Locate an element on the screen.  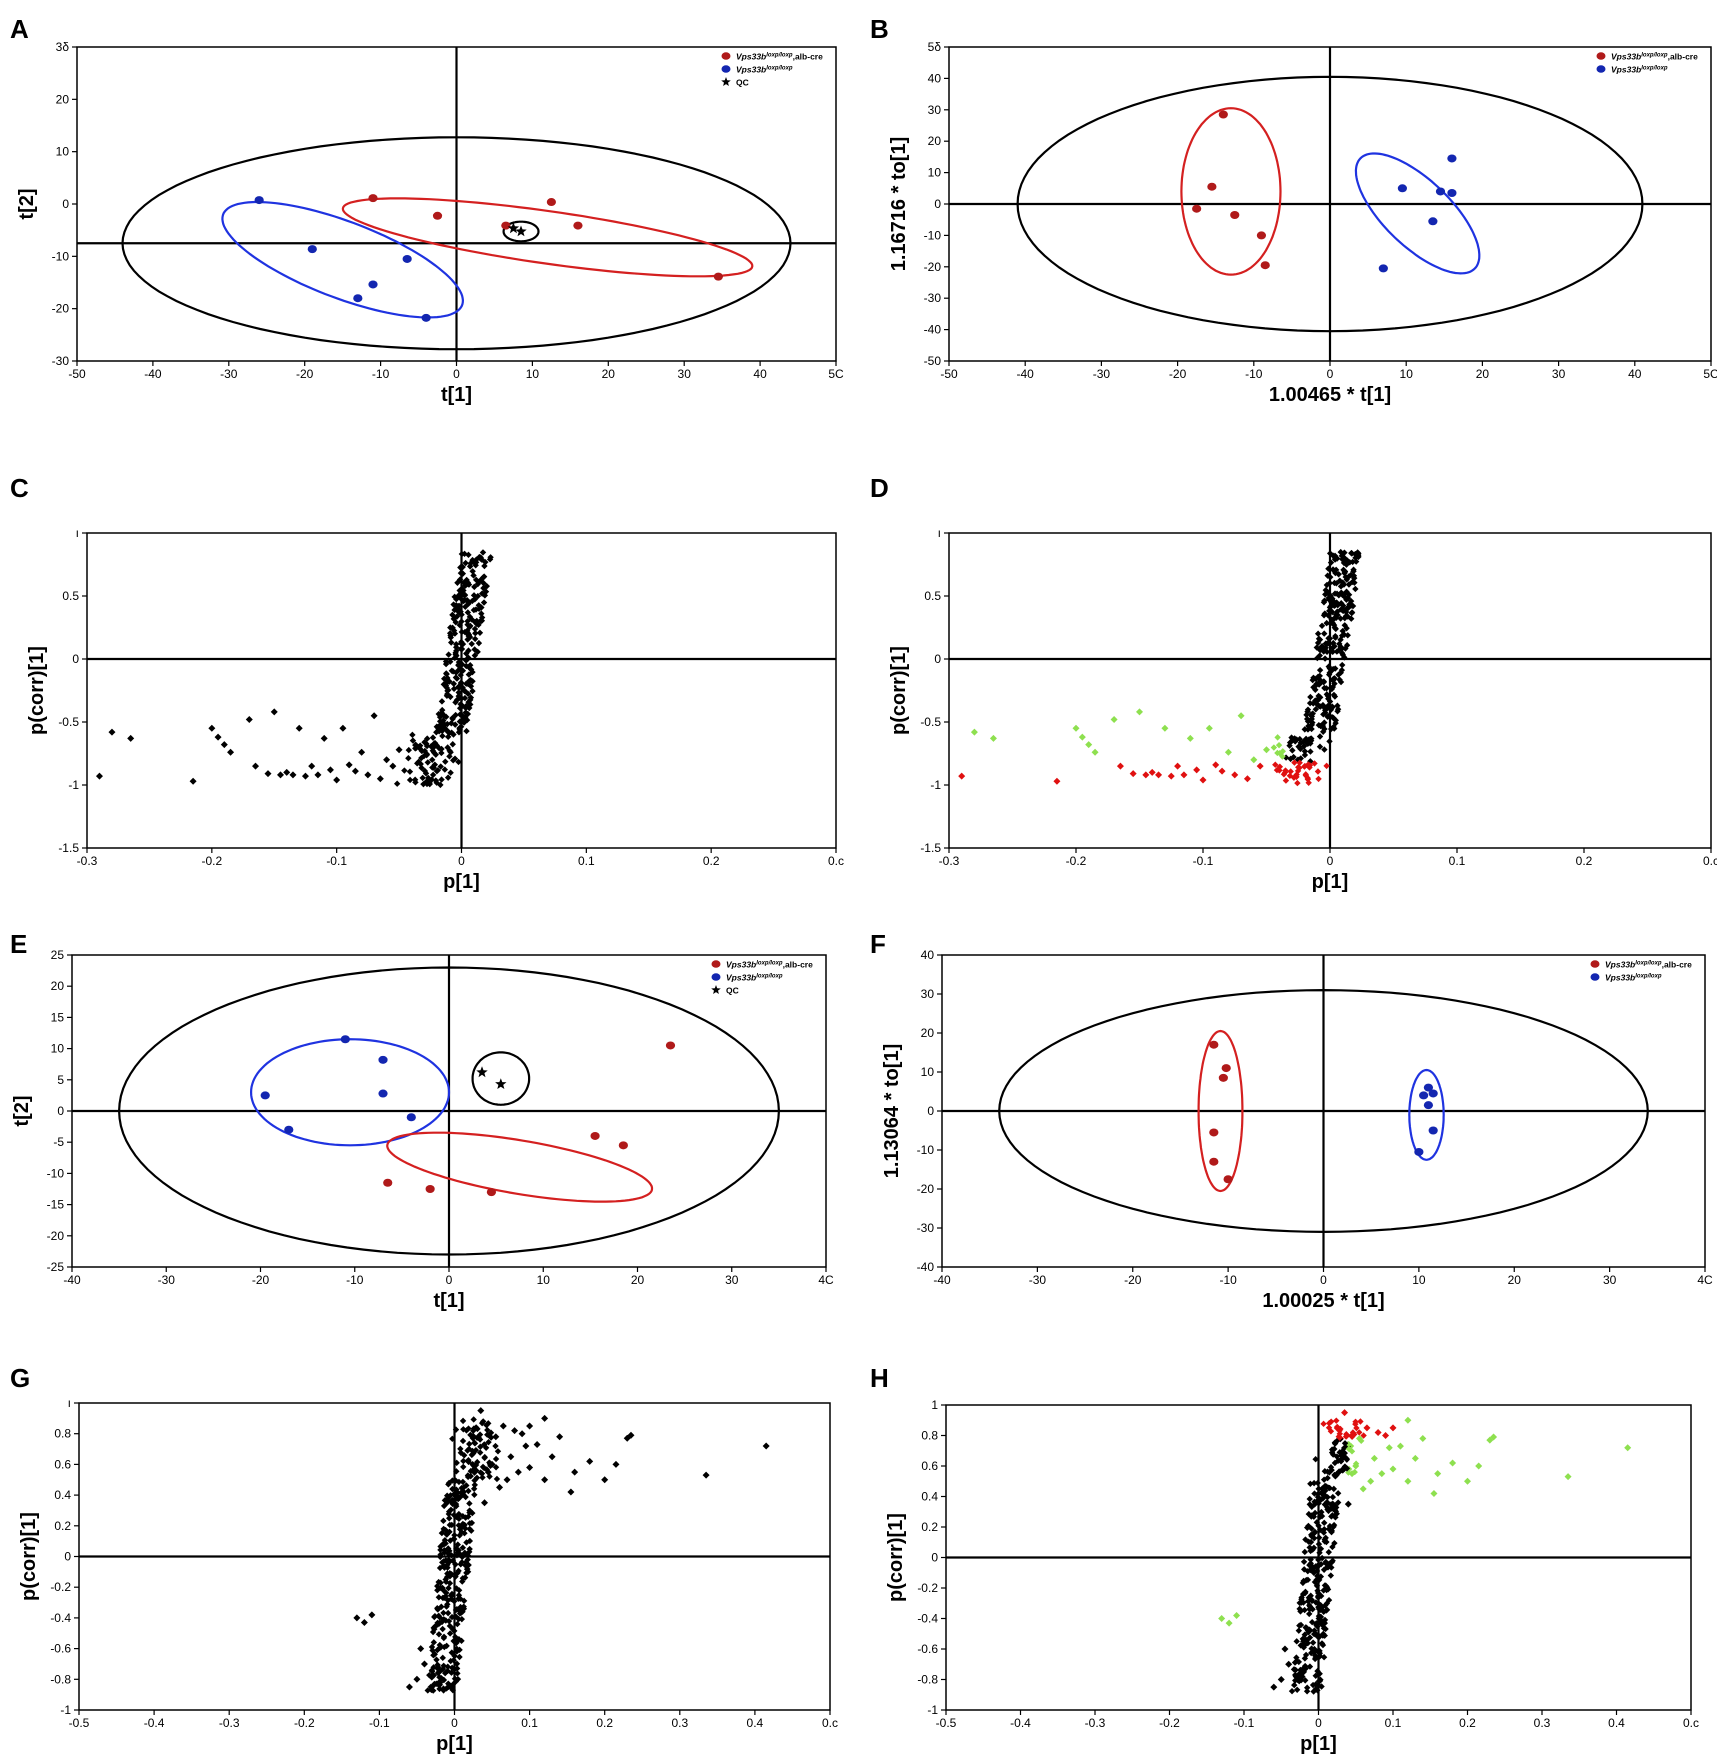
x-tick-label: -0.3 is located at coordinates (87, 861).